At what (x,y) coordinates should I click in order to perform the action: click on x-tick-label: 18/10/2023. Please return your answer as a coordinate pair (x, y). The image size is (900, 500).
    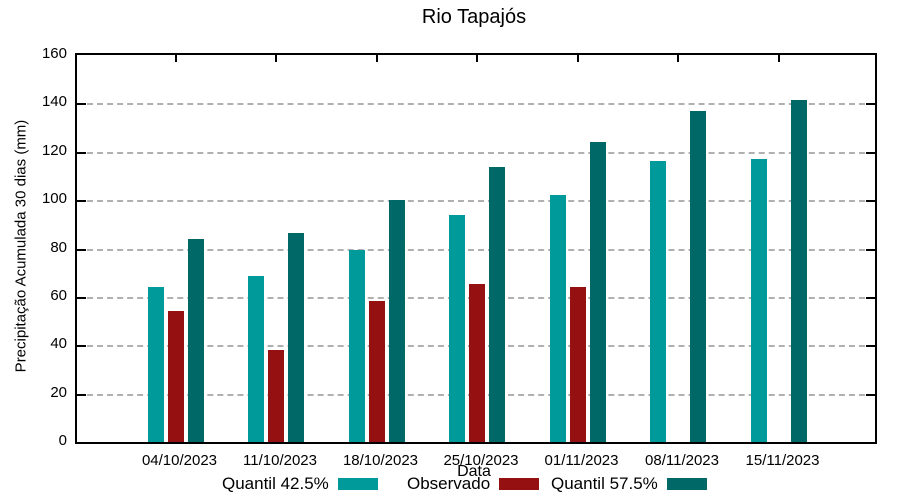
    Looking at the image, I should click on (380, 460).